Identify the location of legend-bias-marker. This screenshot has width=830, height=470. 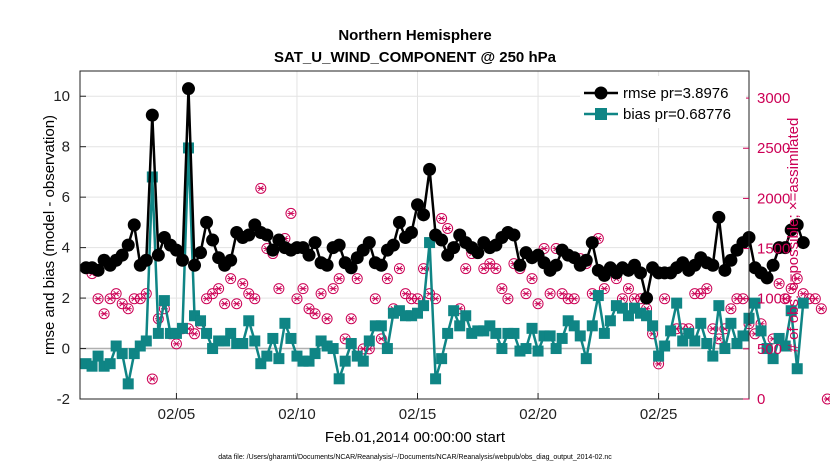
(601, 114).